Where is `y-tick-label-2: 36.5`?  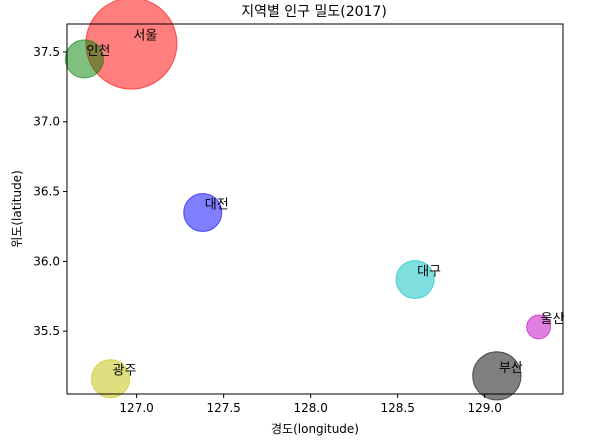 y-tick-label-2: 36.5 is located at coordinates (46, 192).